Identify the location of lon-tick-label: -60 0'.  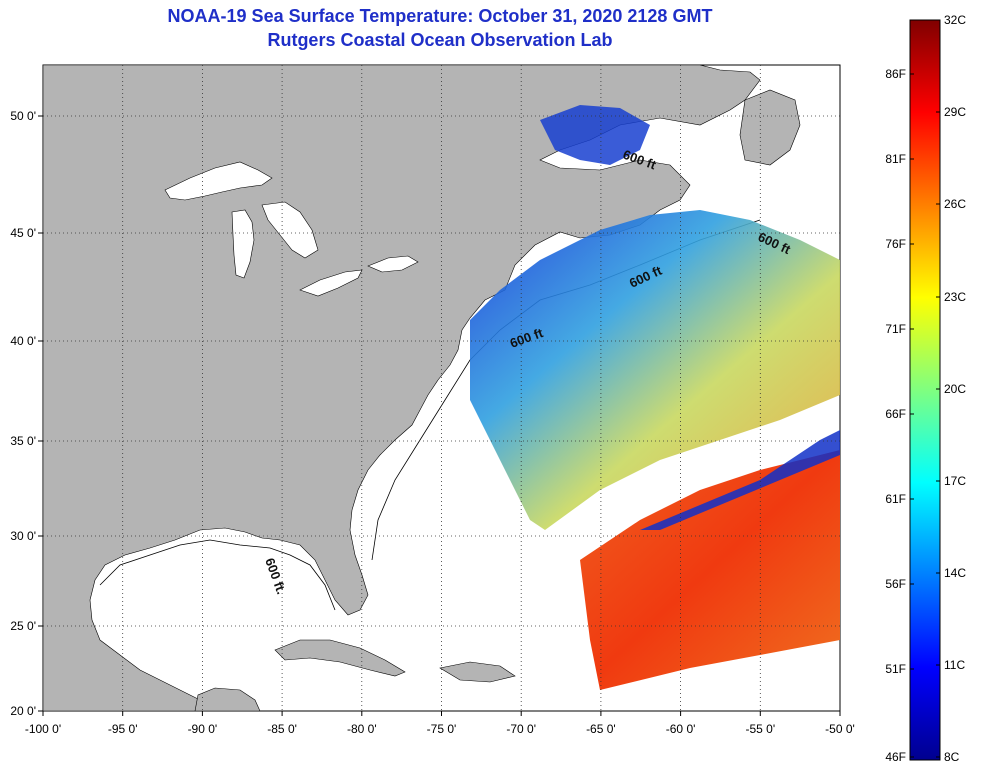
(681, 729).